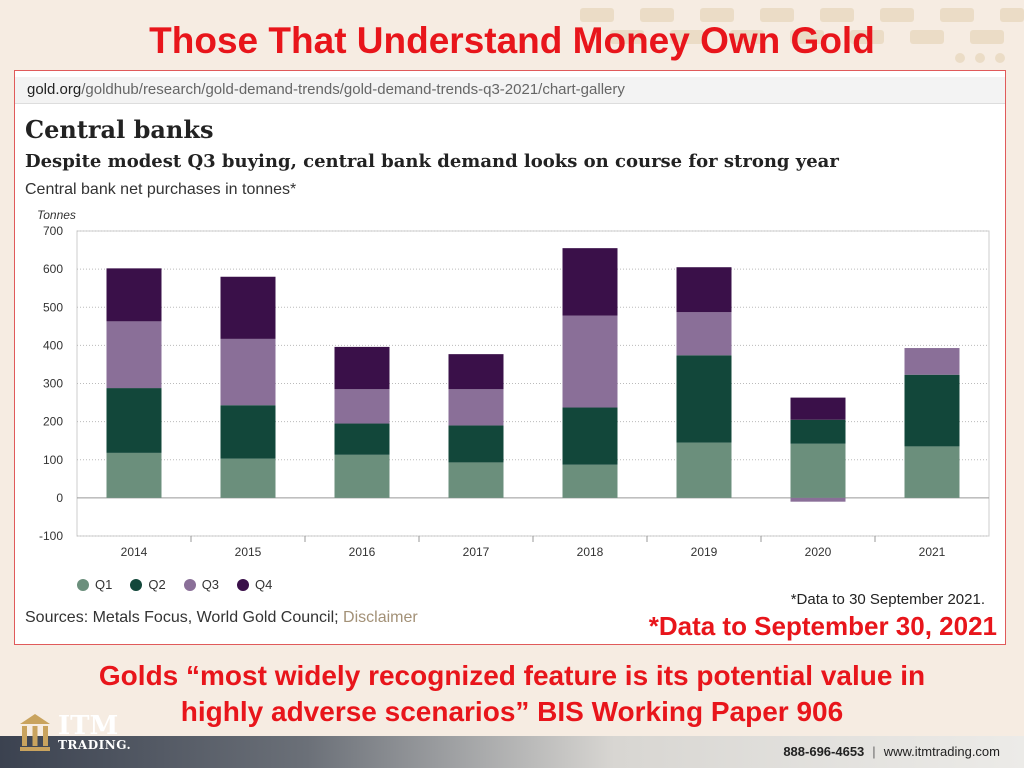  Describe the element at coordinates (54, 89) in the screenshot. I see `url-domain: gold.org` at that location.